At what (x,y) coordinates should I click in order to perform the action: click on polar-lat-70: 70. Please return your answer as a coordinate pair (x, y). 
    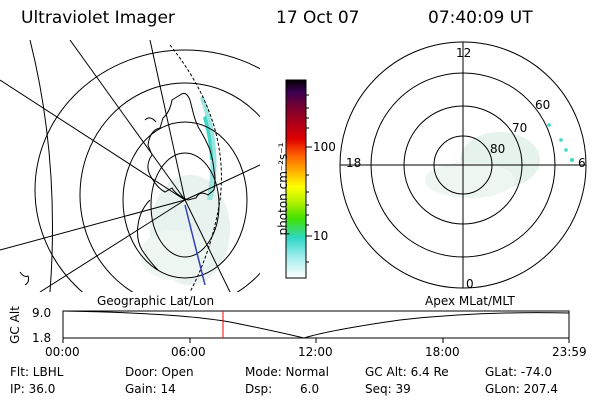
    Looking at the image, I should click on (520, 128).